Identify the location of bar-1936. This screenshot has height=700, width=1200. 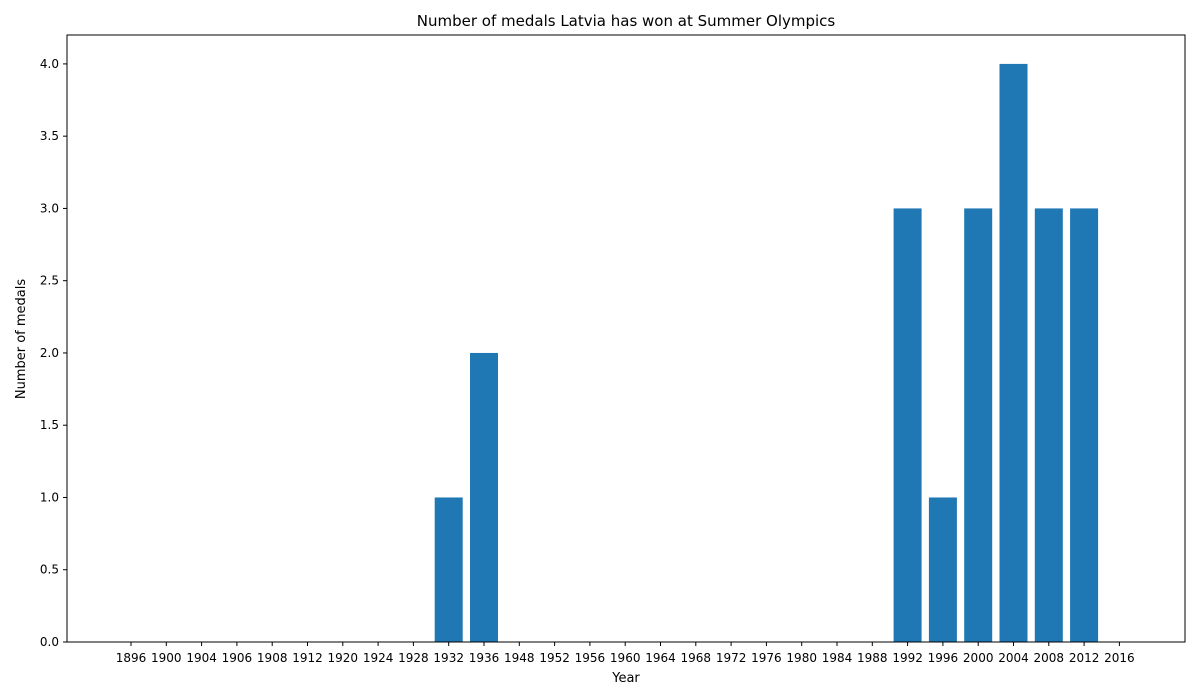
(484, 497).